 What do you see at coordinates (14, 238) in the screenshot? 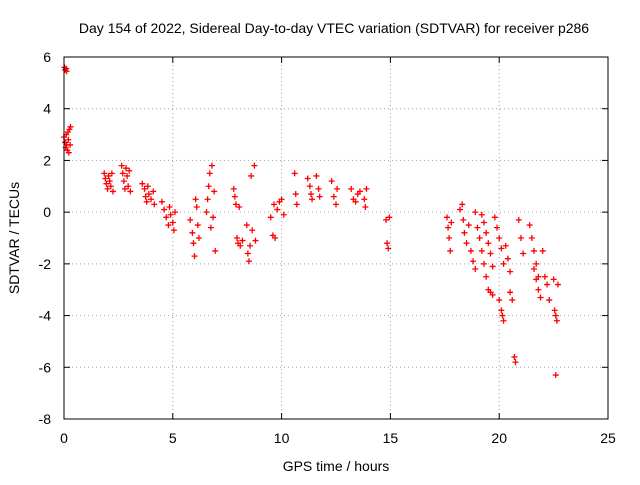
I see `y-axis-label: SDTVAR / TECUs` at bounding box center [14, 238].